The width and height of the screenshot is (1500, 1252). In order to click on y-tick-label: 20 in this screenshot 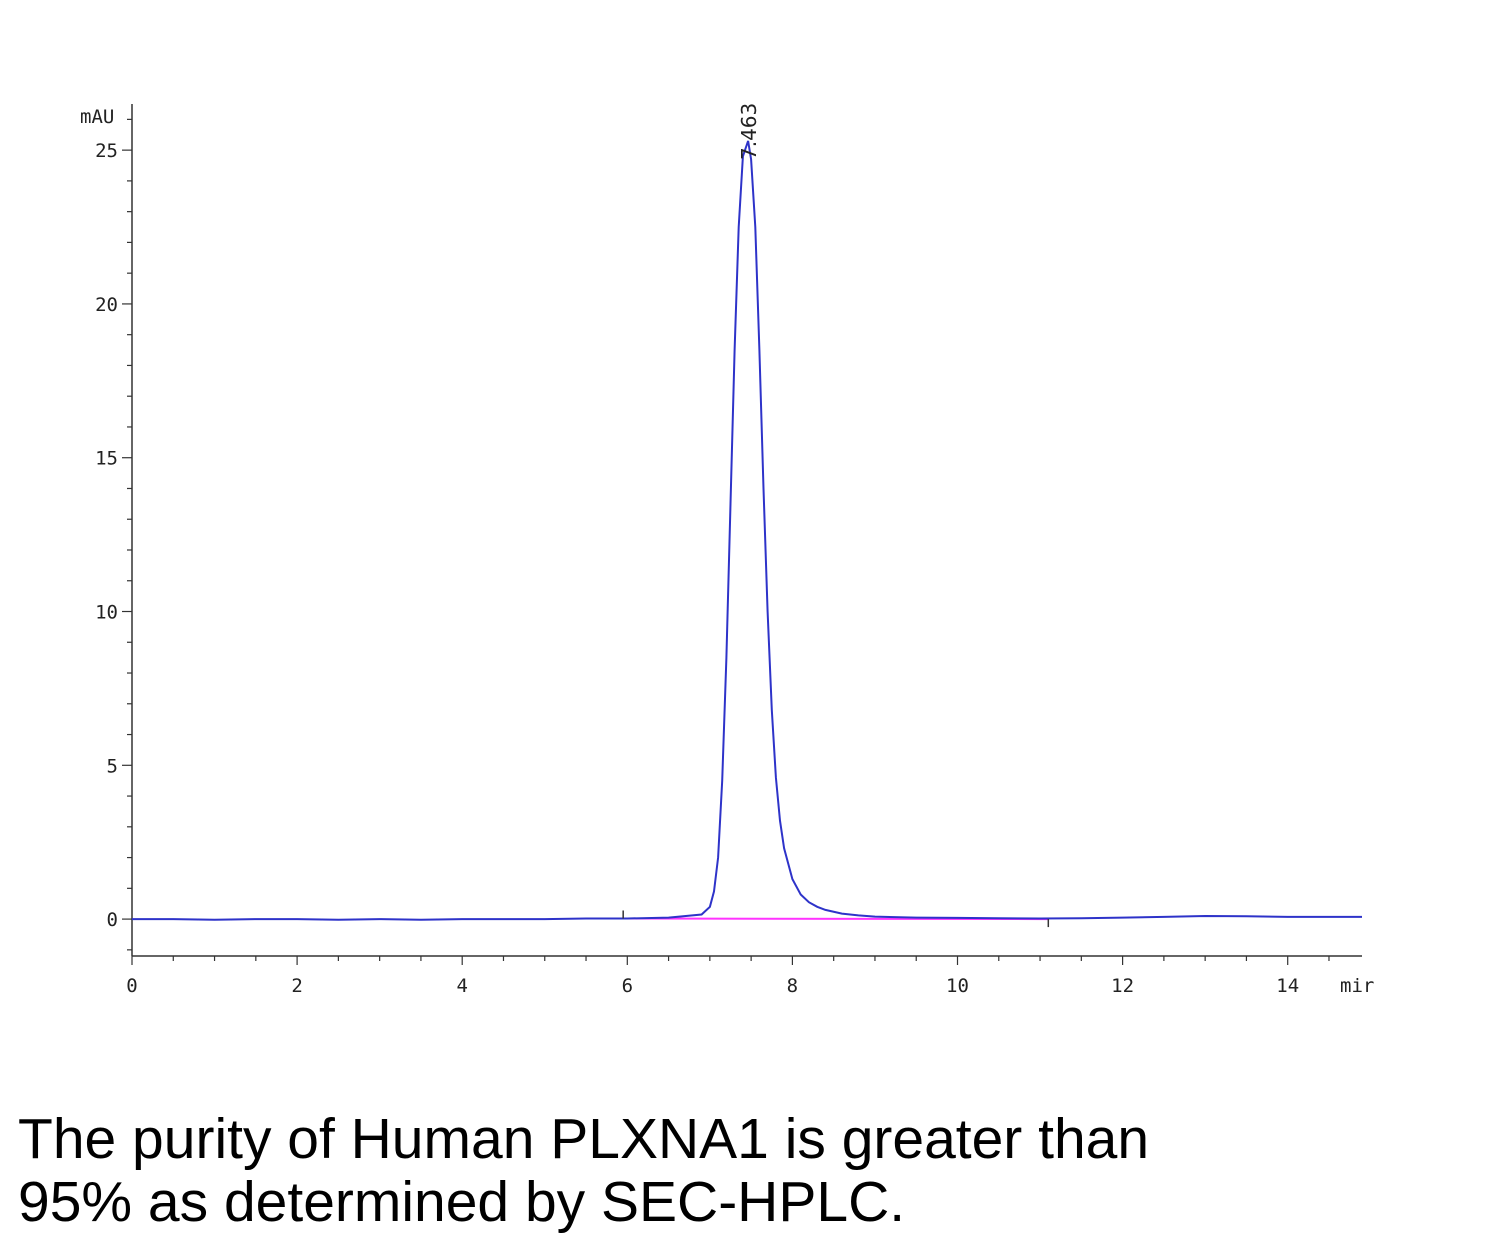, I will do `click(106, 305)`.